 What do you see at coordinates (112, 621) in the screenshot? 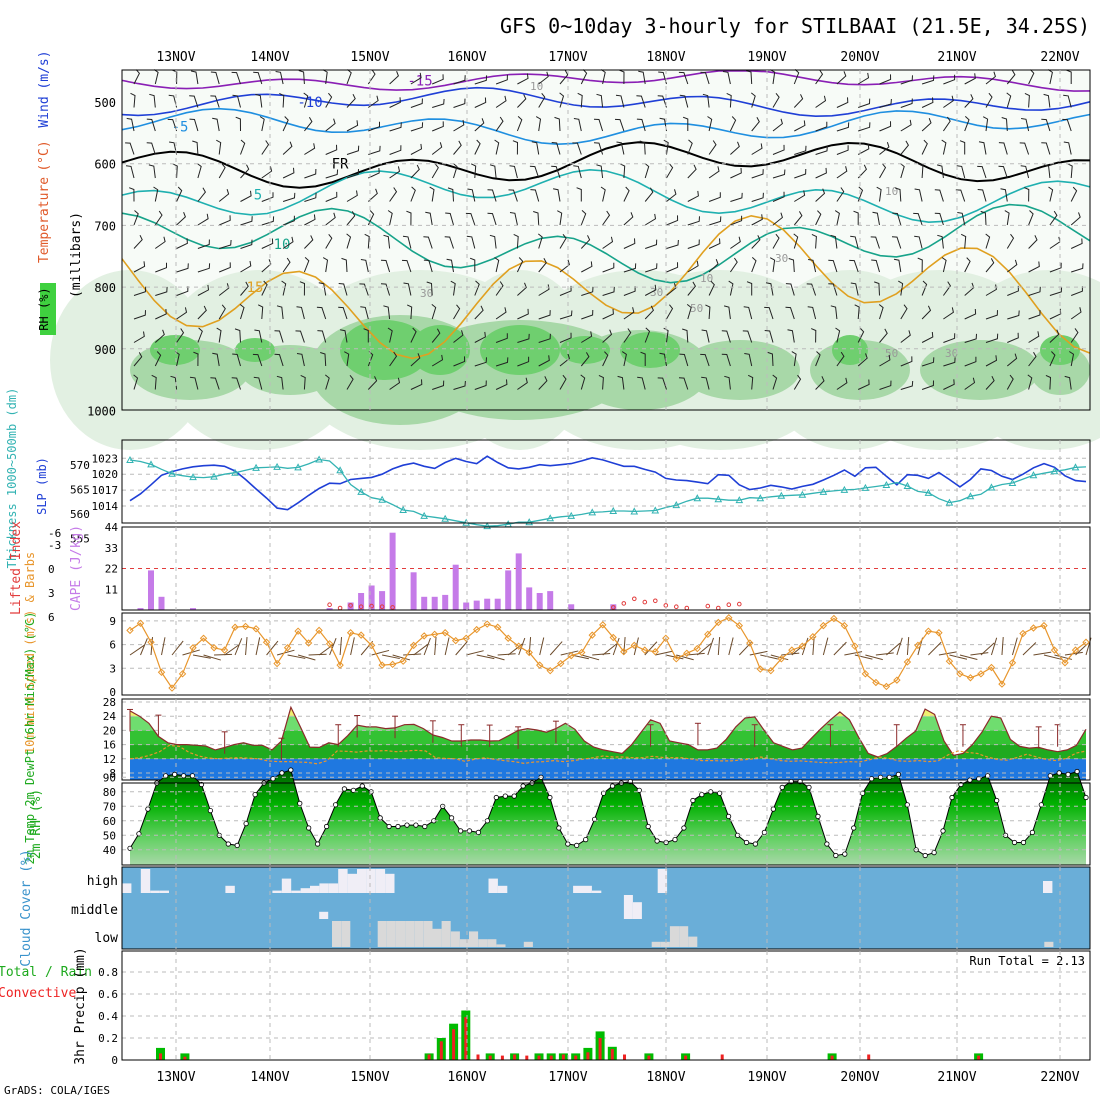
I see `wind-tick-9: 9` at bounding box center [112, 621].